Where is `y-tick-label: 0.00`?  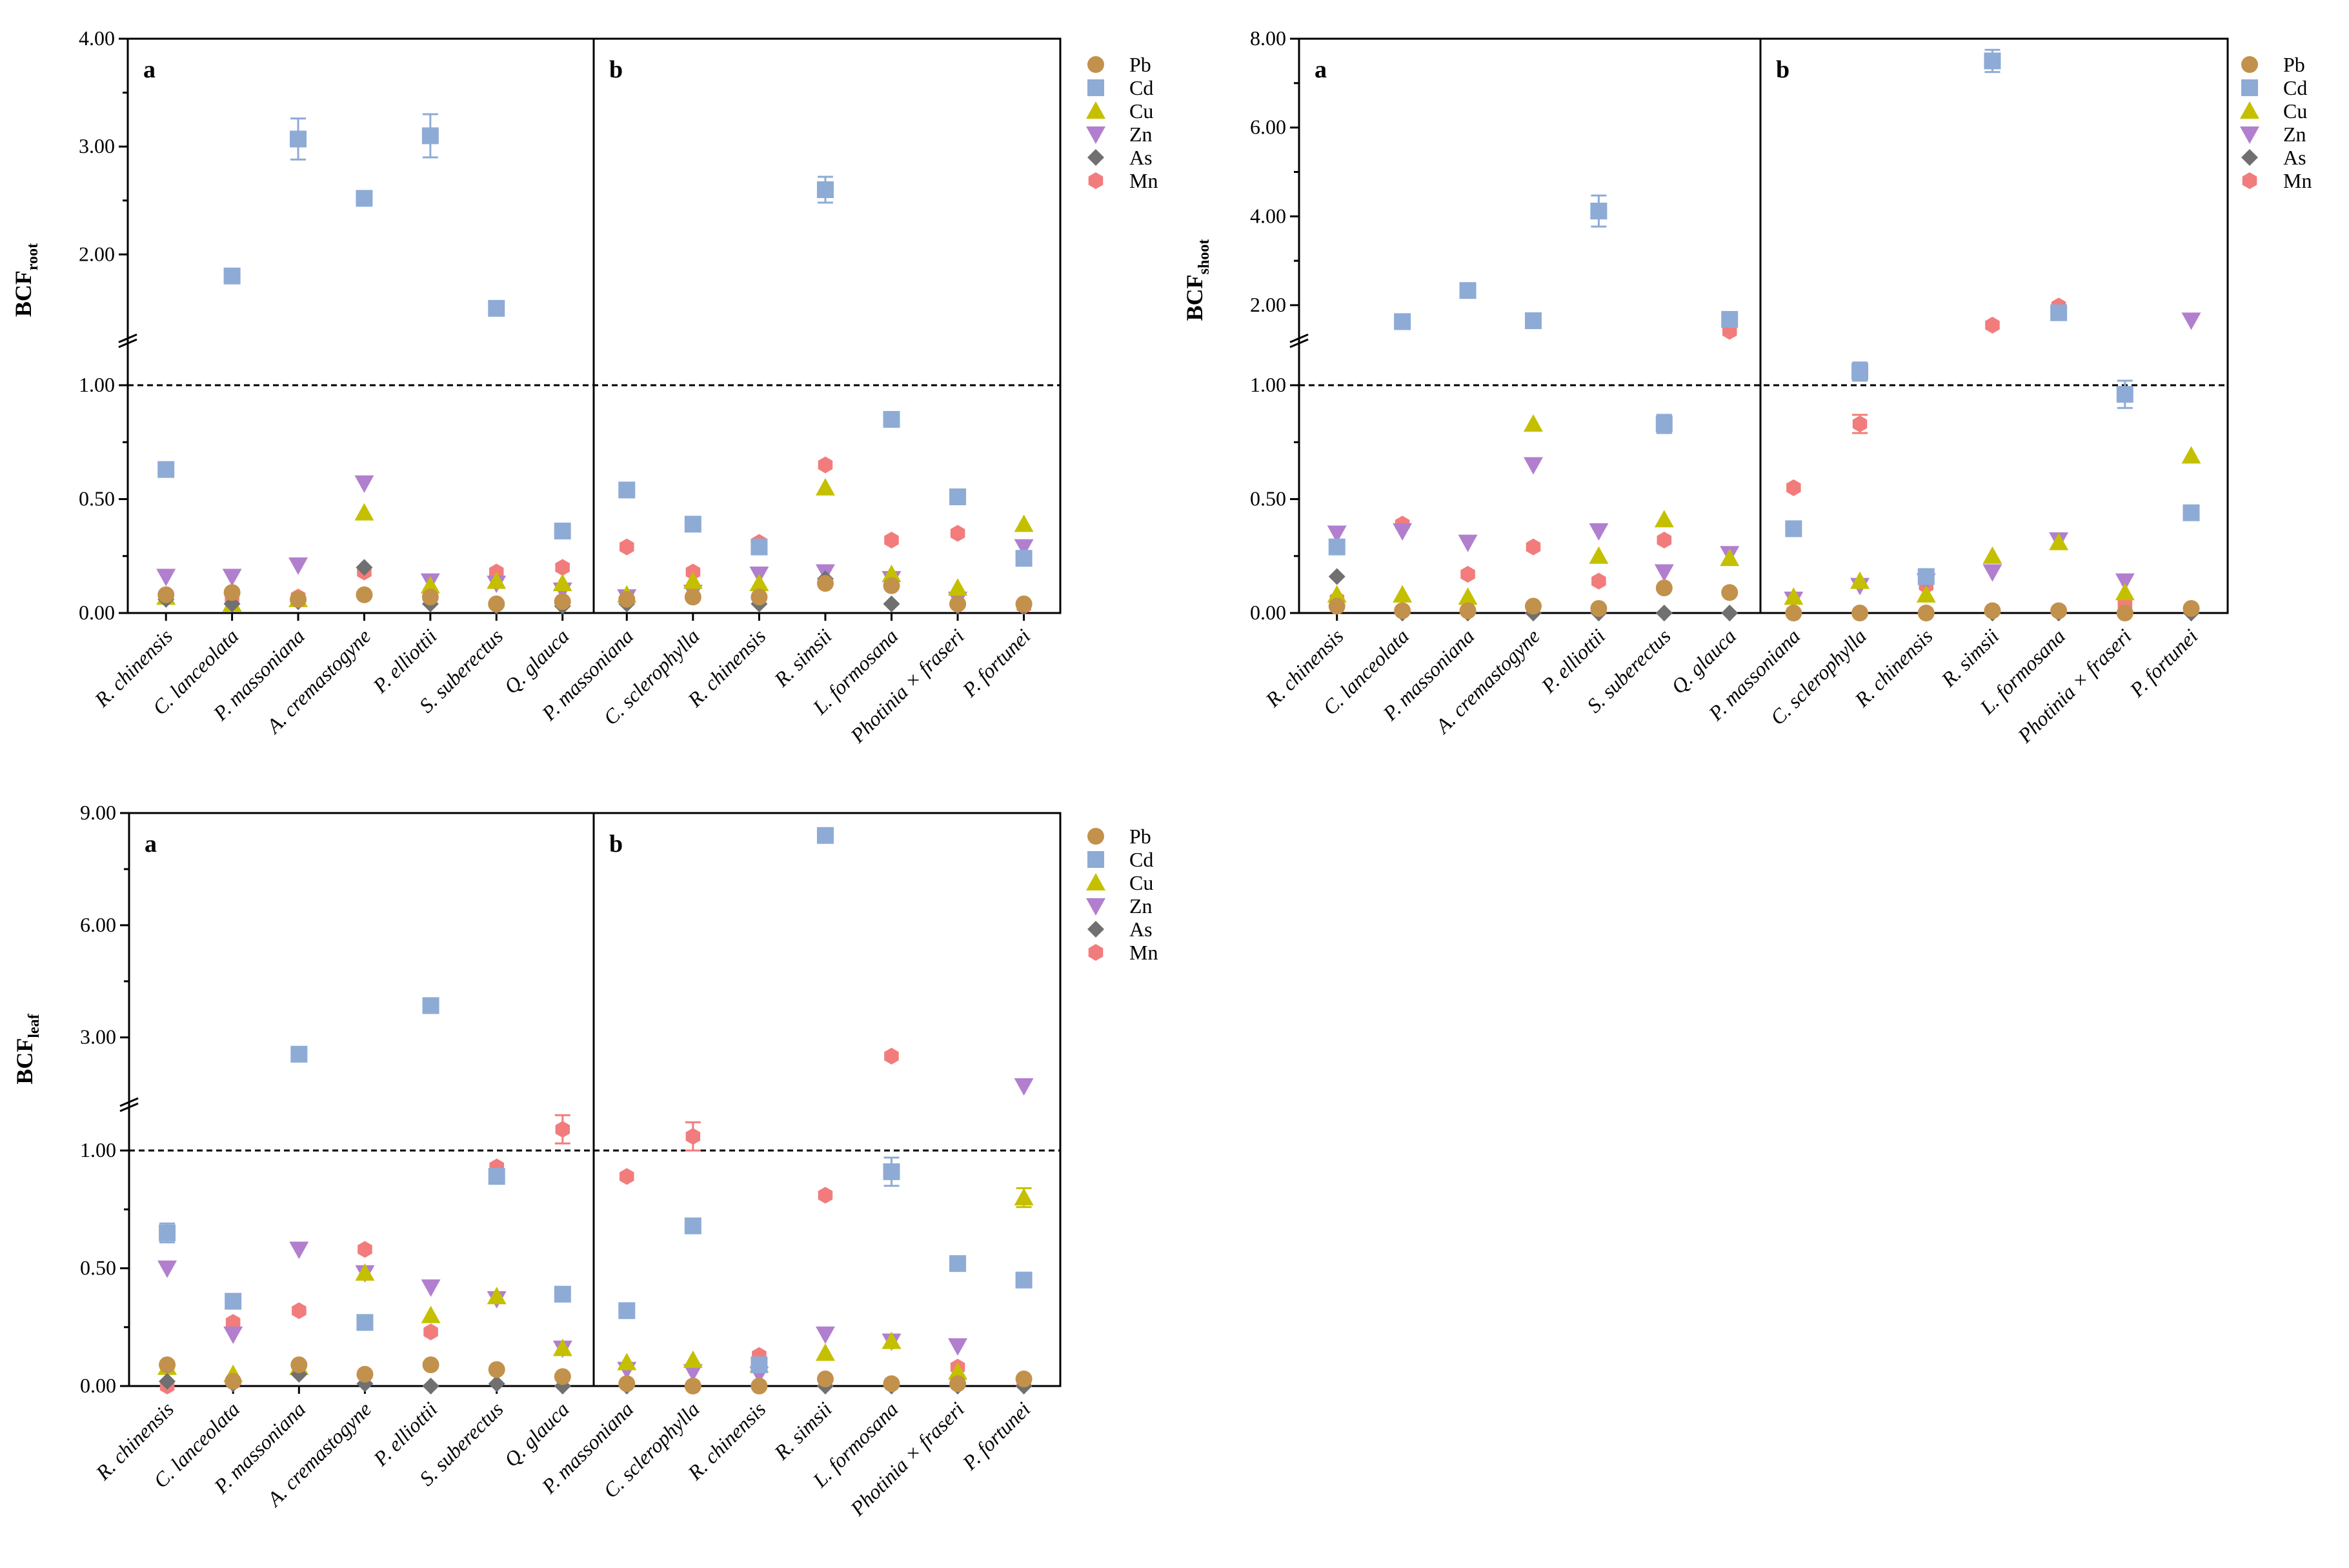 y-tick-label: 0.00 is located at coordinates (97, 612).